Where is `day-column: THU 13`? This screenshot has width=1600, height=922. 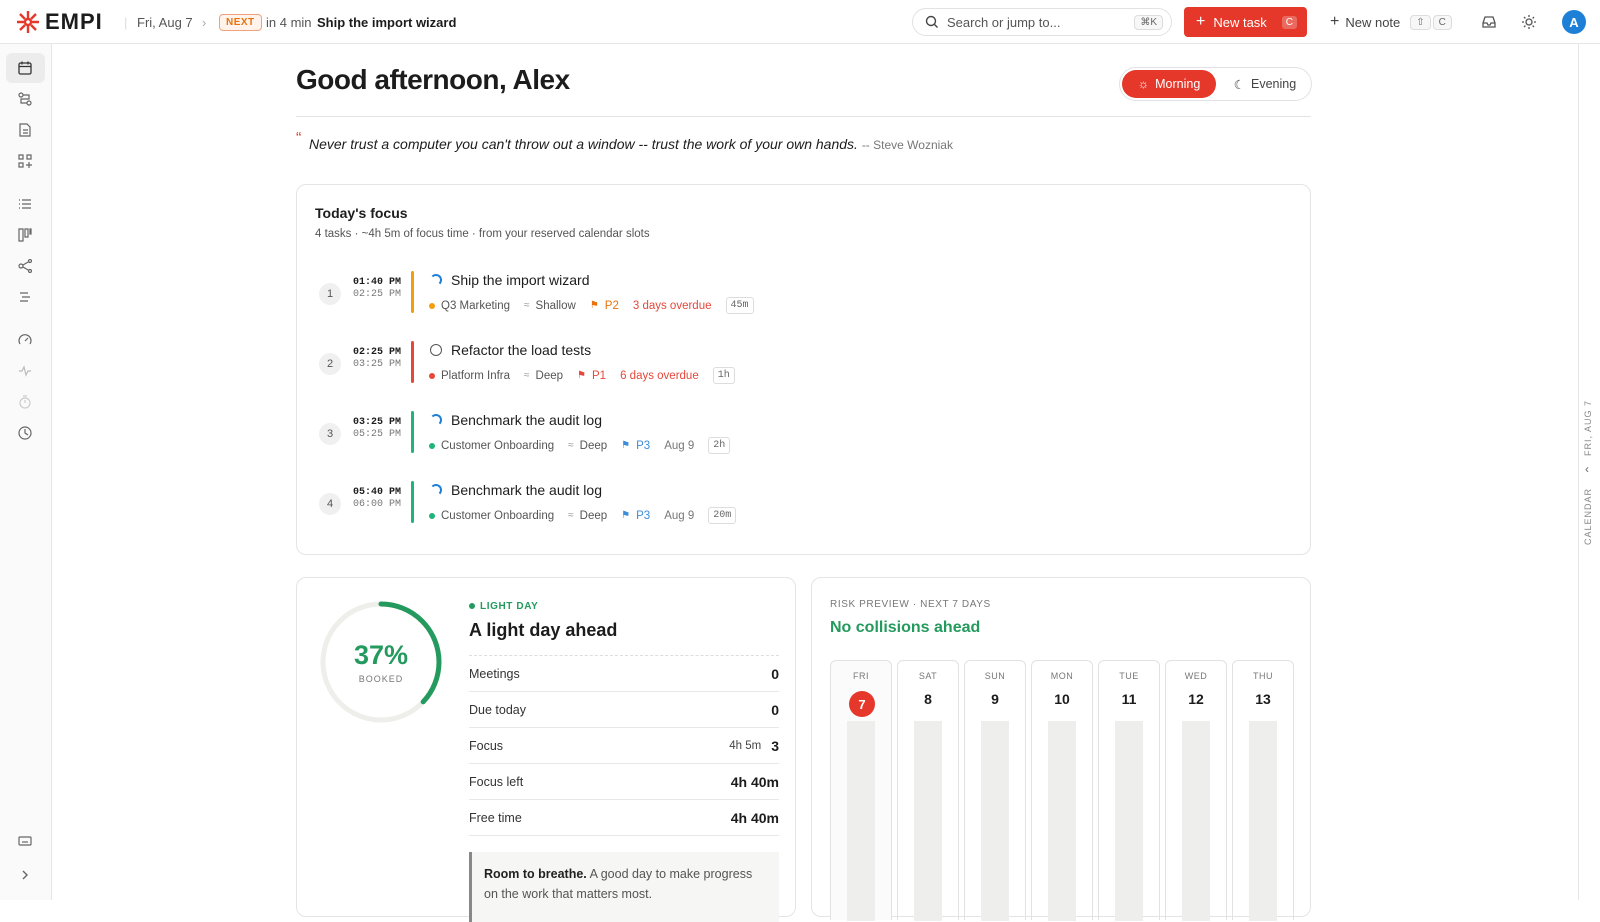
day-column: THU 13 is located at coordinates (1263, 790).